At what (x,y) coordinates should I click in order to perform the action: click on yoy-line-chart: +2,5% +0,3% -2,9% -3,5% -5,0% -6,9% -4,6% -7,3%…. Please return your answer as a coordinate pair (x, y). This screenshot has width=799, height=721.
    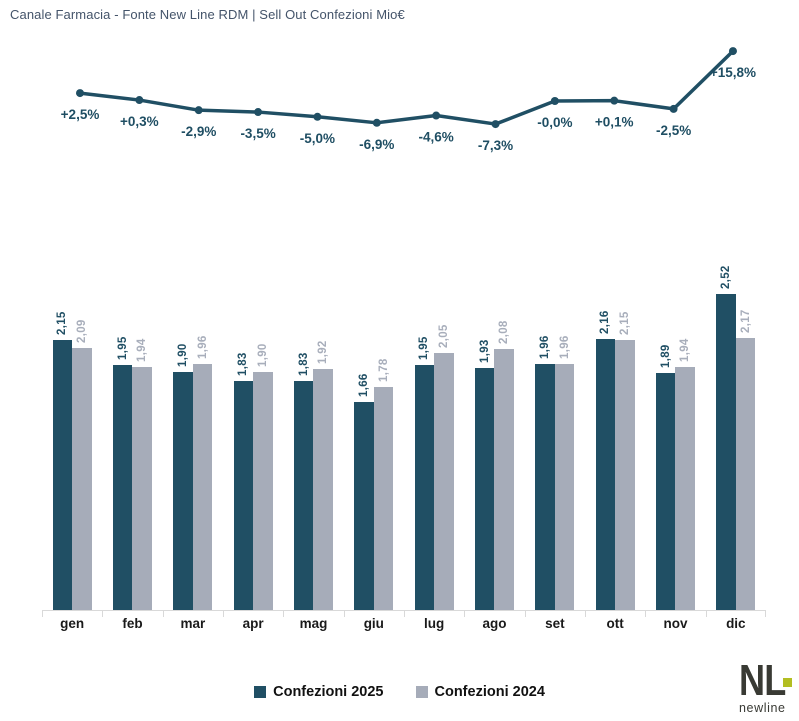
    Looking at the image, I should click on (408, 100).